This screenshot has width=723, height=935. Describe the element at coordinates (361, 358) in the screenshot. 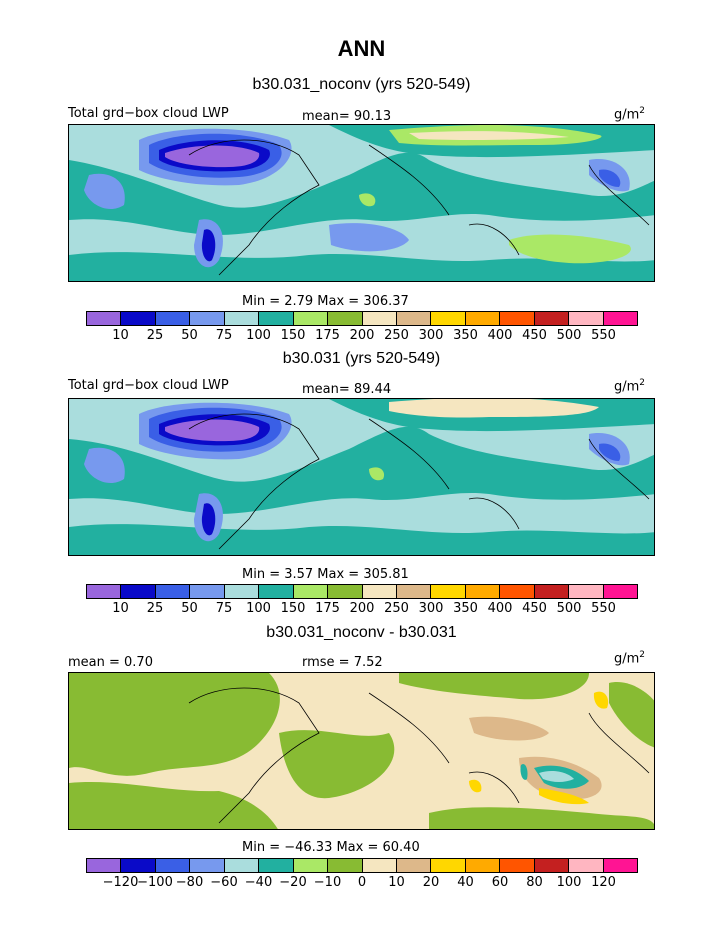

I see `panel-2-title: b30.031 (yrs 520-549)` at that location.